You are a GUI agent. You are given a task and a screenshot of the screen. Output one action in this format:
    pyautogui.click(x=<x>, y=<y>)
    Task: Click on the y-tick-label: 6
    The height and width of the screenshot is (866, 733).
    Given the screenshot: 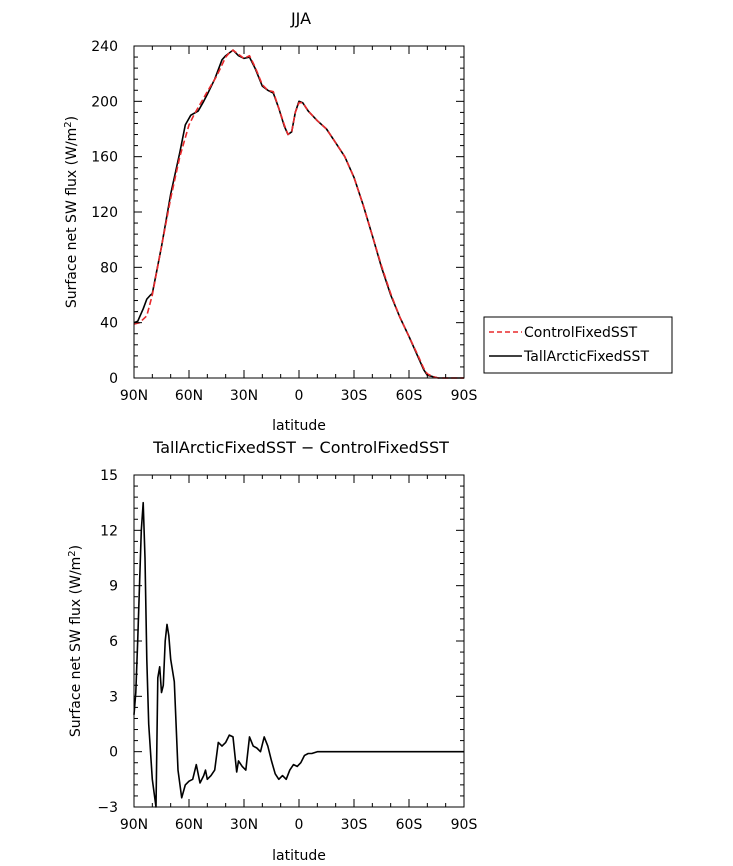 What is the action you would take?
    pyautogui.click(x=113, y=642)
    